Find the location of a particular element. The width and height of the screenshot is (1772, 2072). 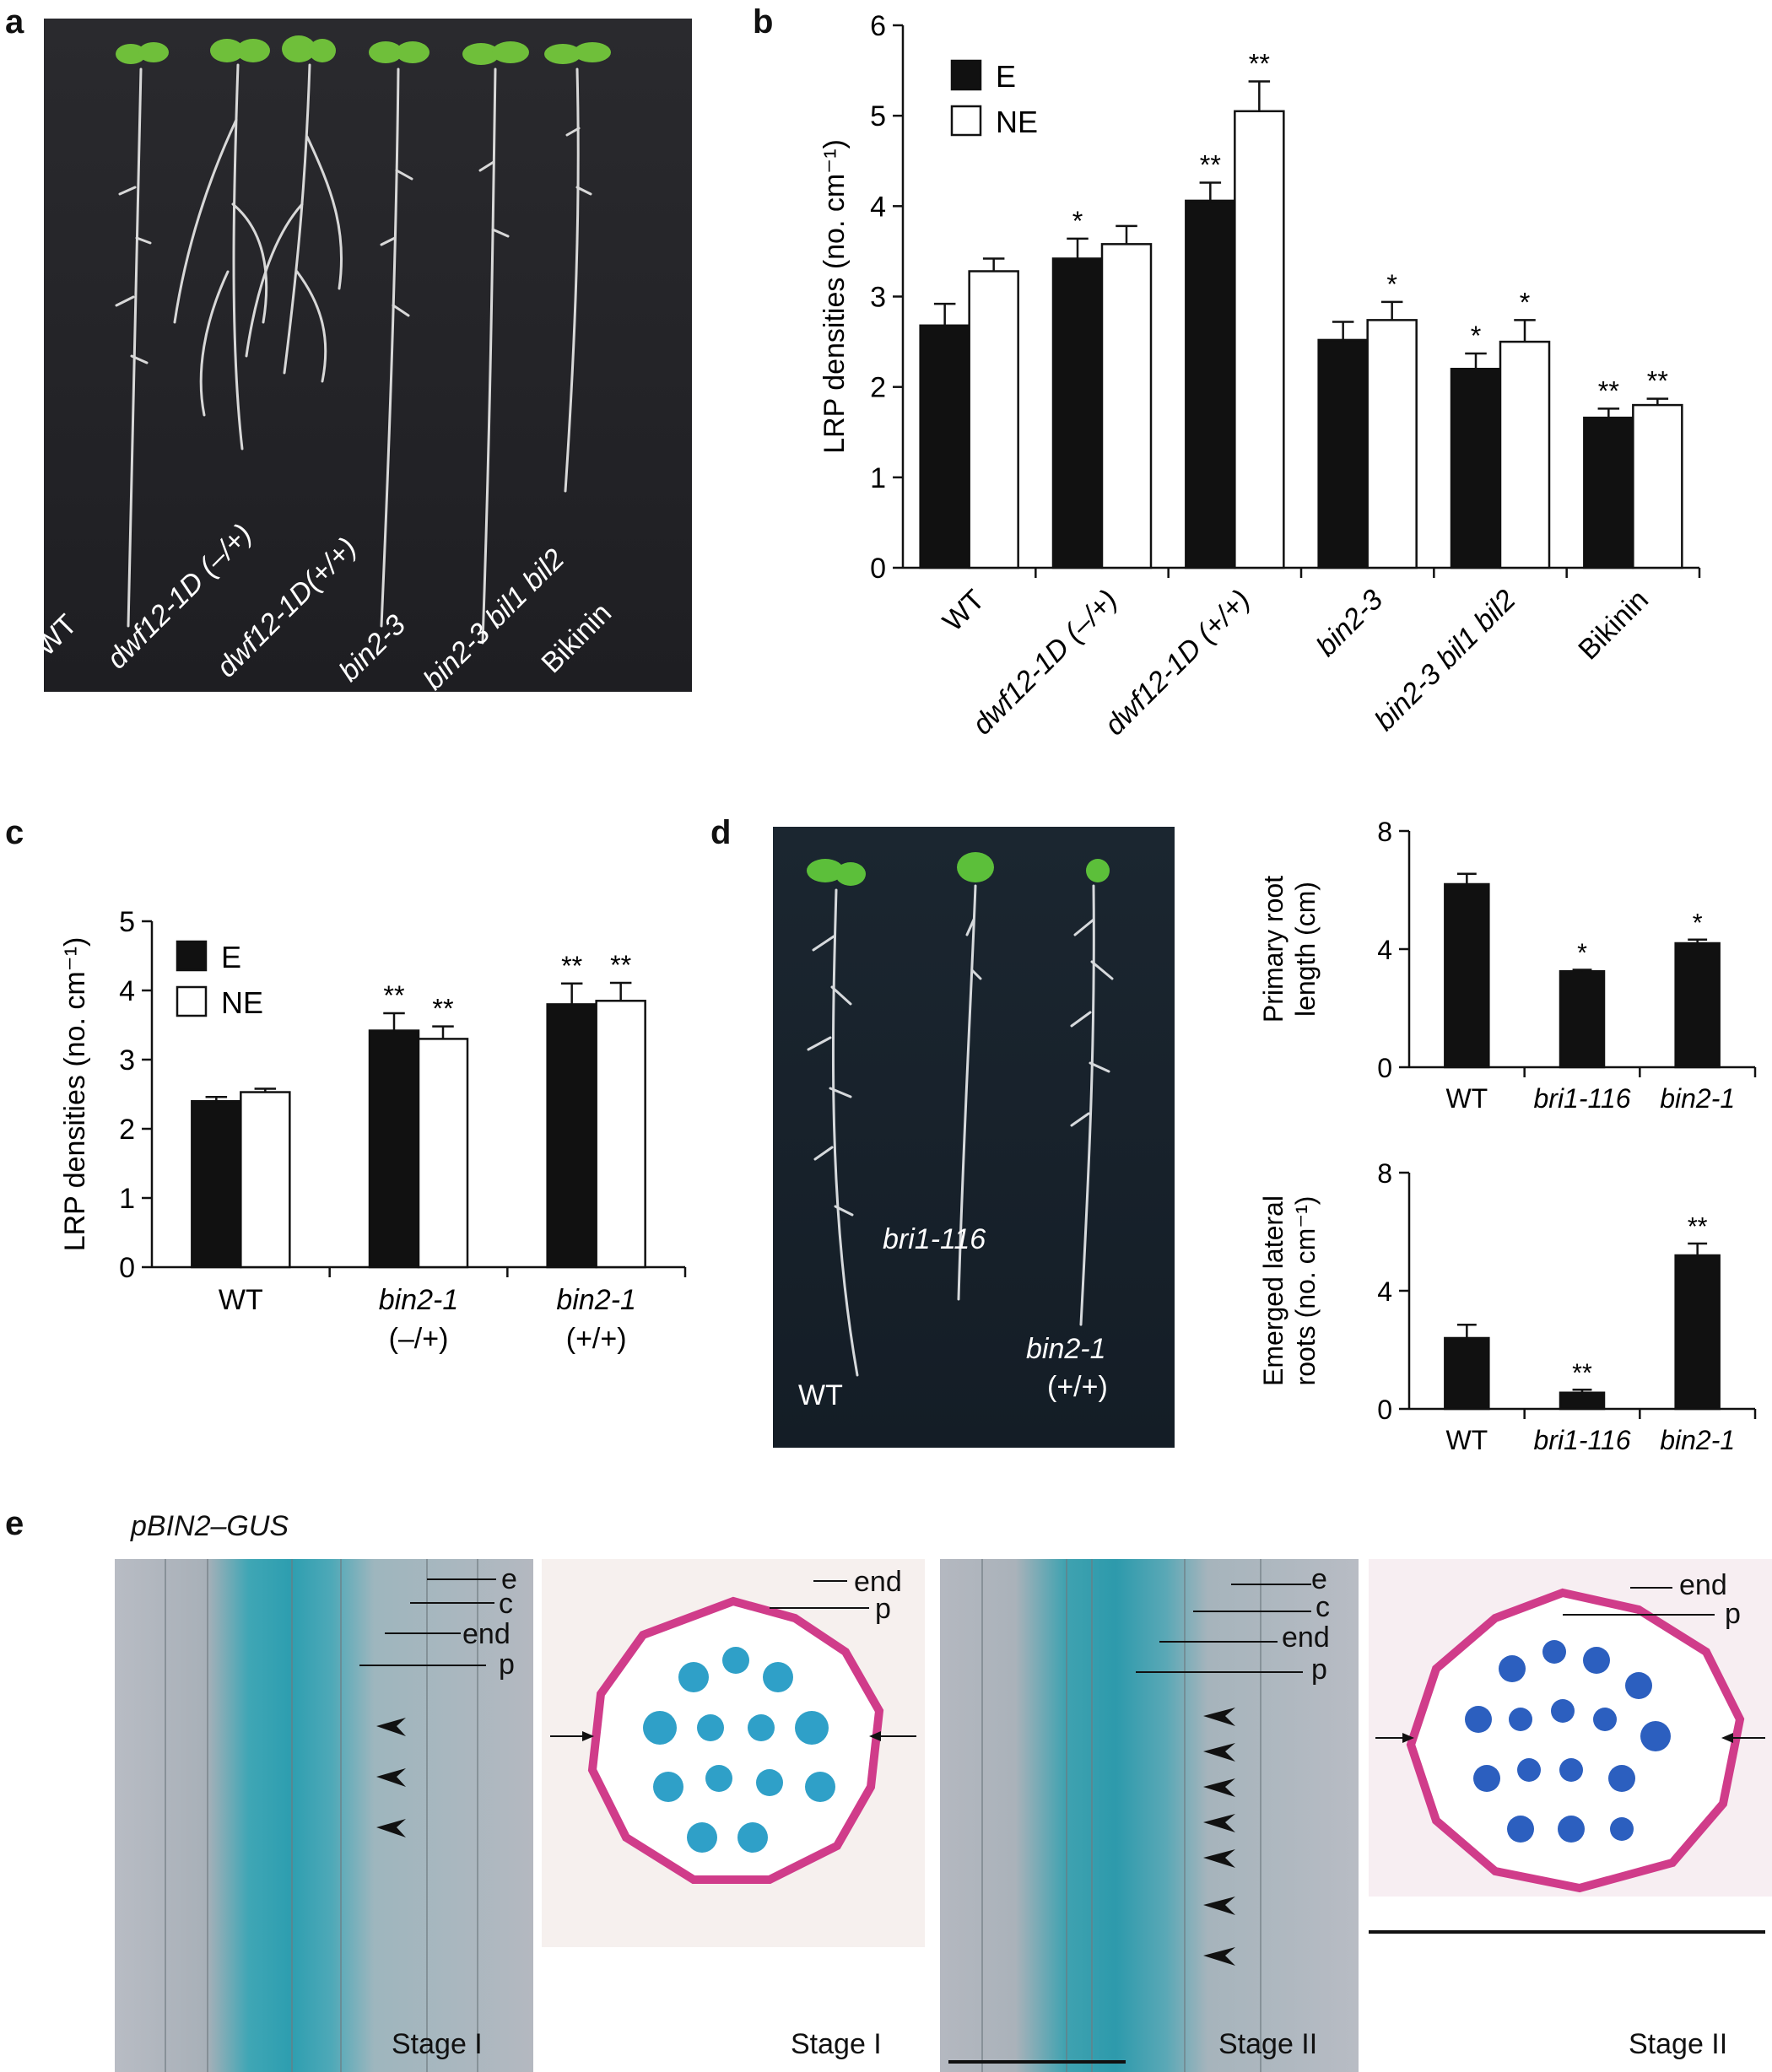

micrograph-3-label-p: p is located at coordinates (1319, 1670).